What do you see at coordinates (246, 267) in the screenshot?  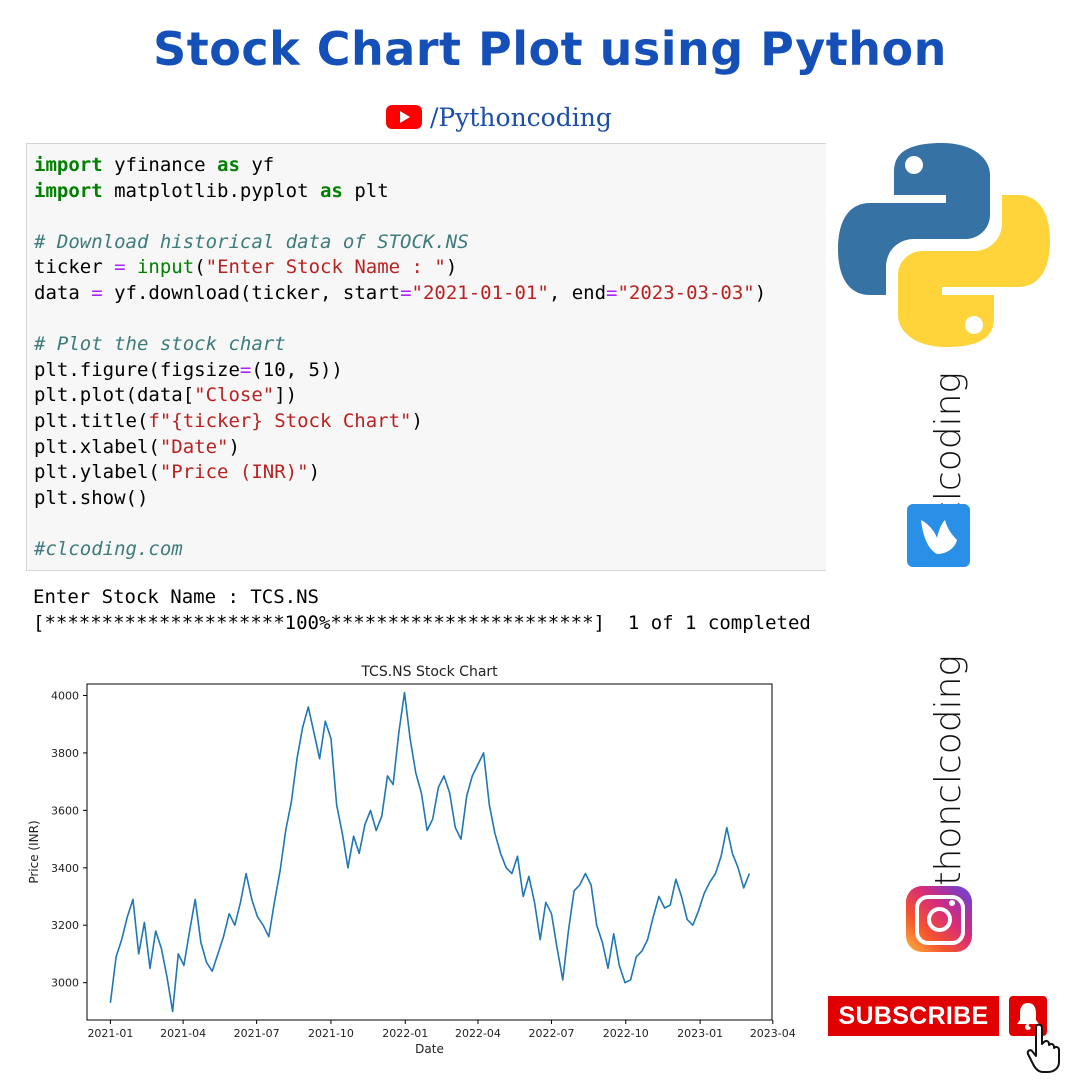 I see `code-line: ticker = input("Enter Stock Name : ")` at bounding box center [246, 267].